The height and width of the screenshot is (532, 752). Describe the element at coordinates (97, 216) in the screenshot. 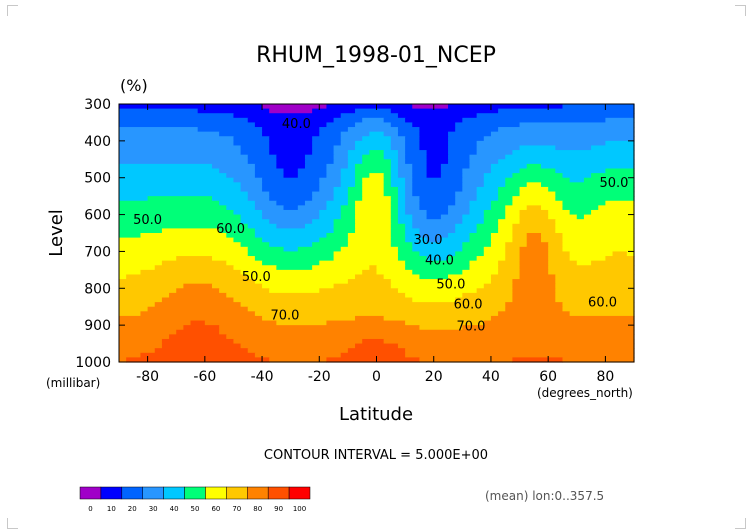

I see `y-tick-label: 600` at that location.